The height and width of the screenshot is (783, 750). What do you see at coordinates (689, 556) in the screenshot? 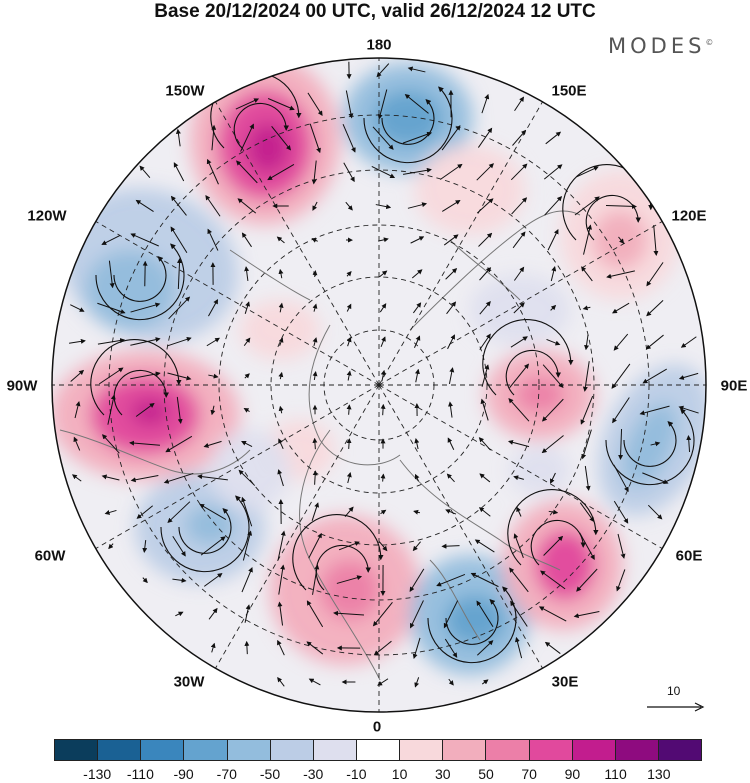
I see `lon-label-60e: 60E` at bounding box center [689, 556].